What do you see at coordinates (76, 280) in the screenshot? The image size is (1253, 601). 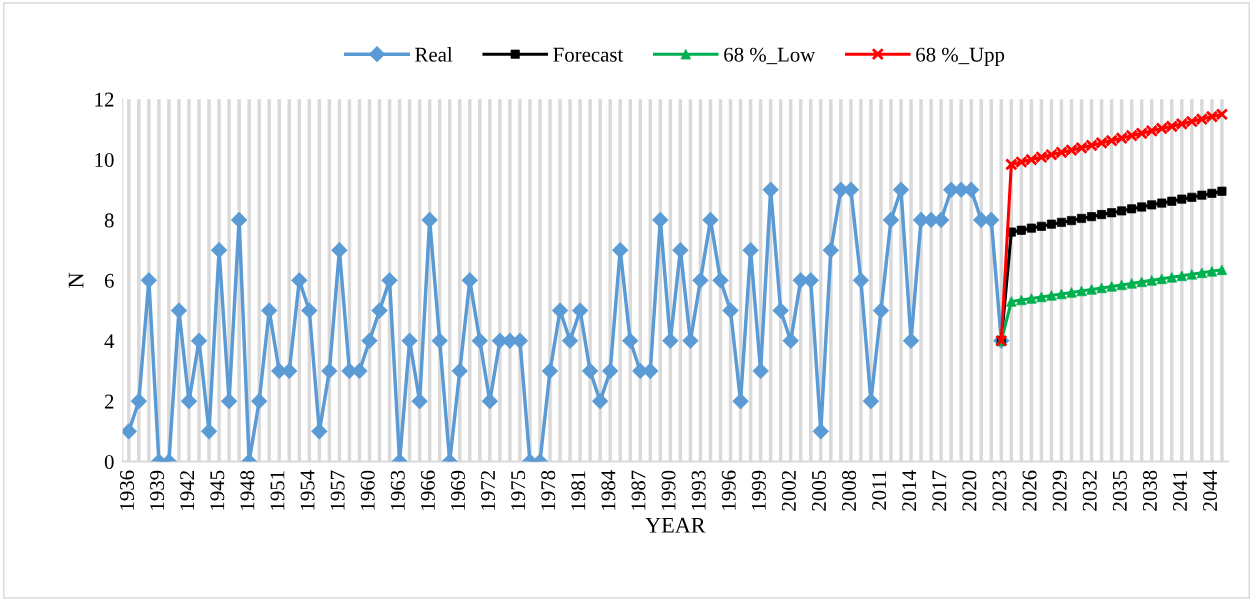 I see `y-axis-title: N` at bounding box center [76, 280].